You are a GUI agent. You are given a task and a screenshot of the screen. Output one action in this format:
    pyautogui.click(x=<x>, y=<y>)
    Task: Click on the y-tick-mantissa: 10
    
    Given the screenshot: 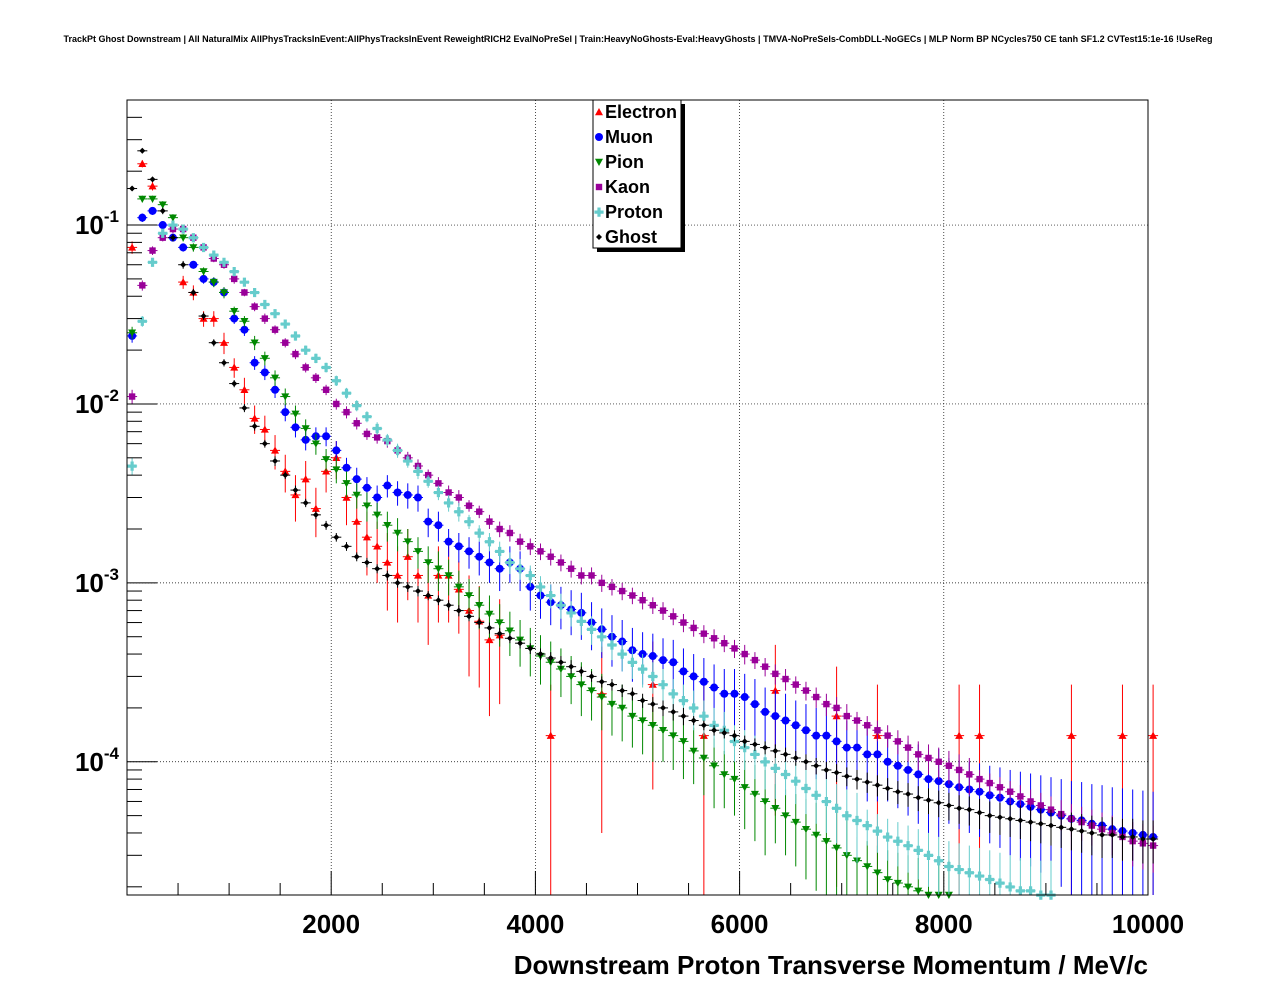 What is the action you would take?
    pyautogui.click(x=89, y=583)
    